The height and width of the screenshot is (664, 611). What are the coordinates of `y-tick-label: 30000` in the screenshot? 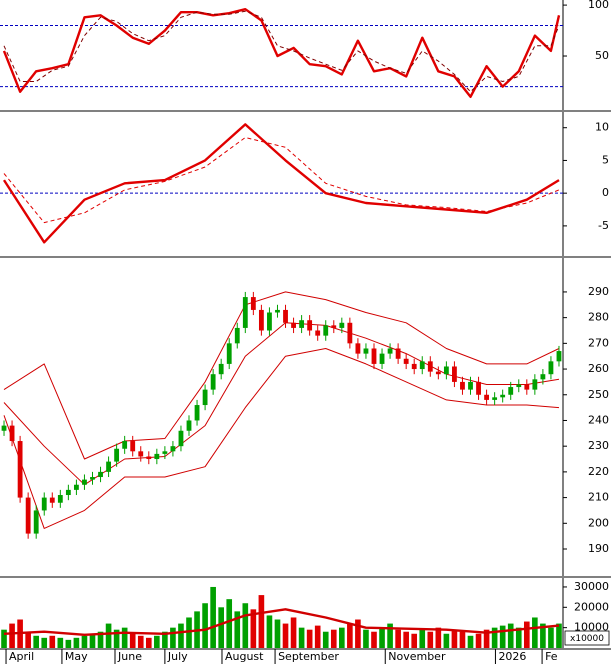 It's located at (591, 586).